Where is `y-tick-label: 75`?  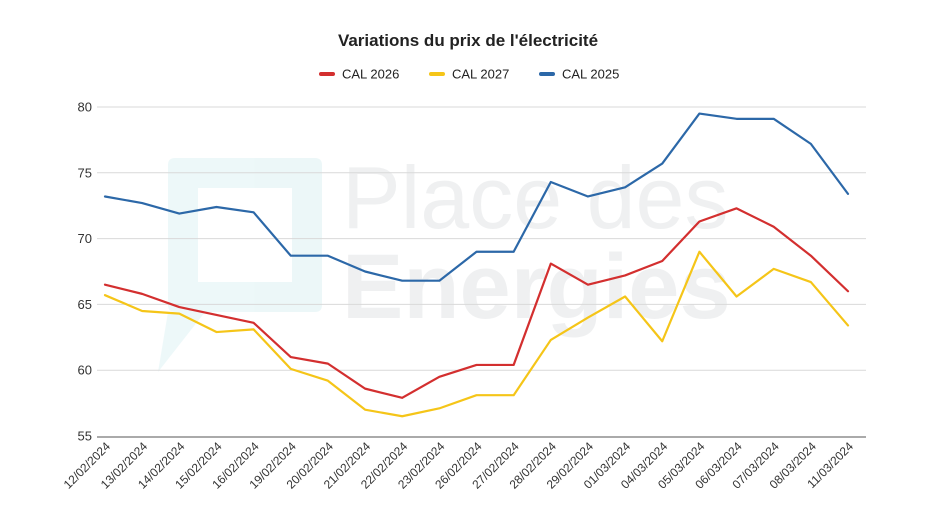 y-tick-label: 75 is located at coordinates (85, 172).